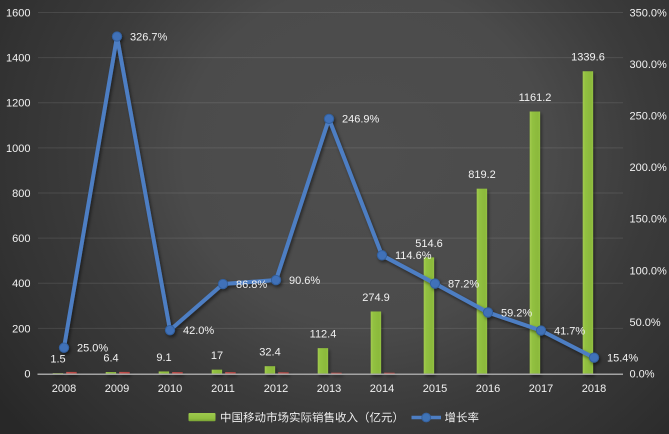  Describe the element at coordinates (329, 389) in the screenshot. I see `svg-text: 2013` at that location.